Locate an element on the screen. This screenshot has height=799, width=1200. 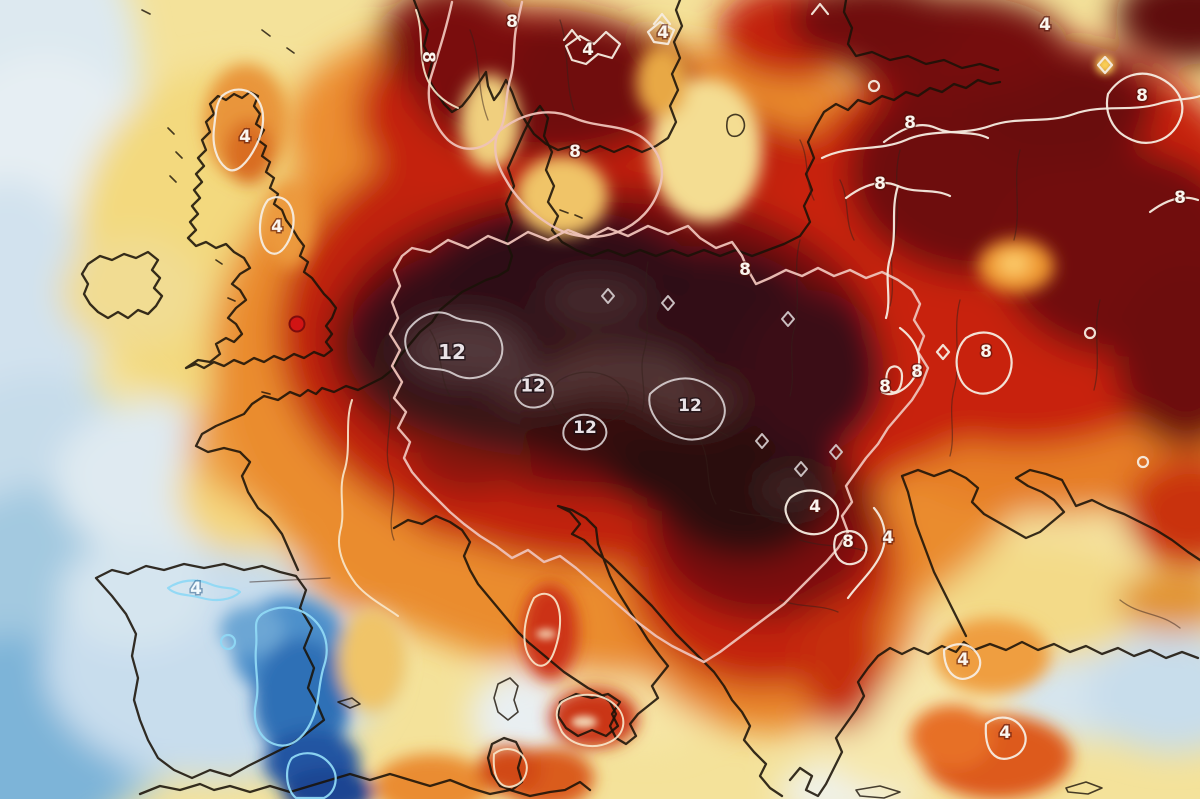
contour-8-bulgaria is located at coordinates (850, 548).